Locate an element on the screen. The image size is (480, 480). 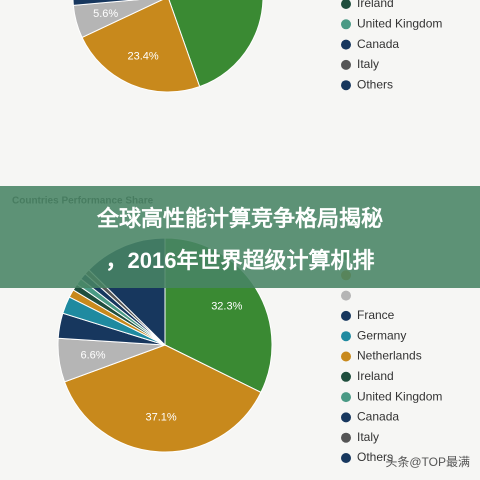
banner-line: 全球高性能计算竞争格局揭秘 is located at coordinates (239, 218).